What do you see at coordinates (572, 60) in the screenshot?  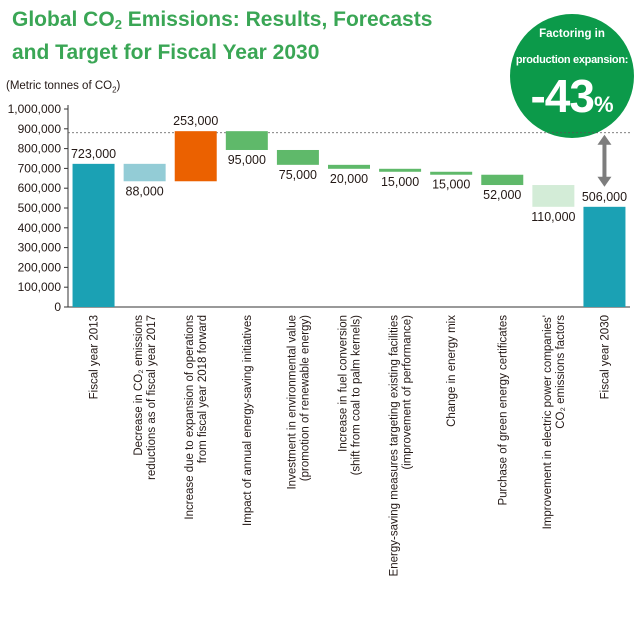 I see `badge-line-2: production expansion:` at bounding box center [572, 60].